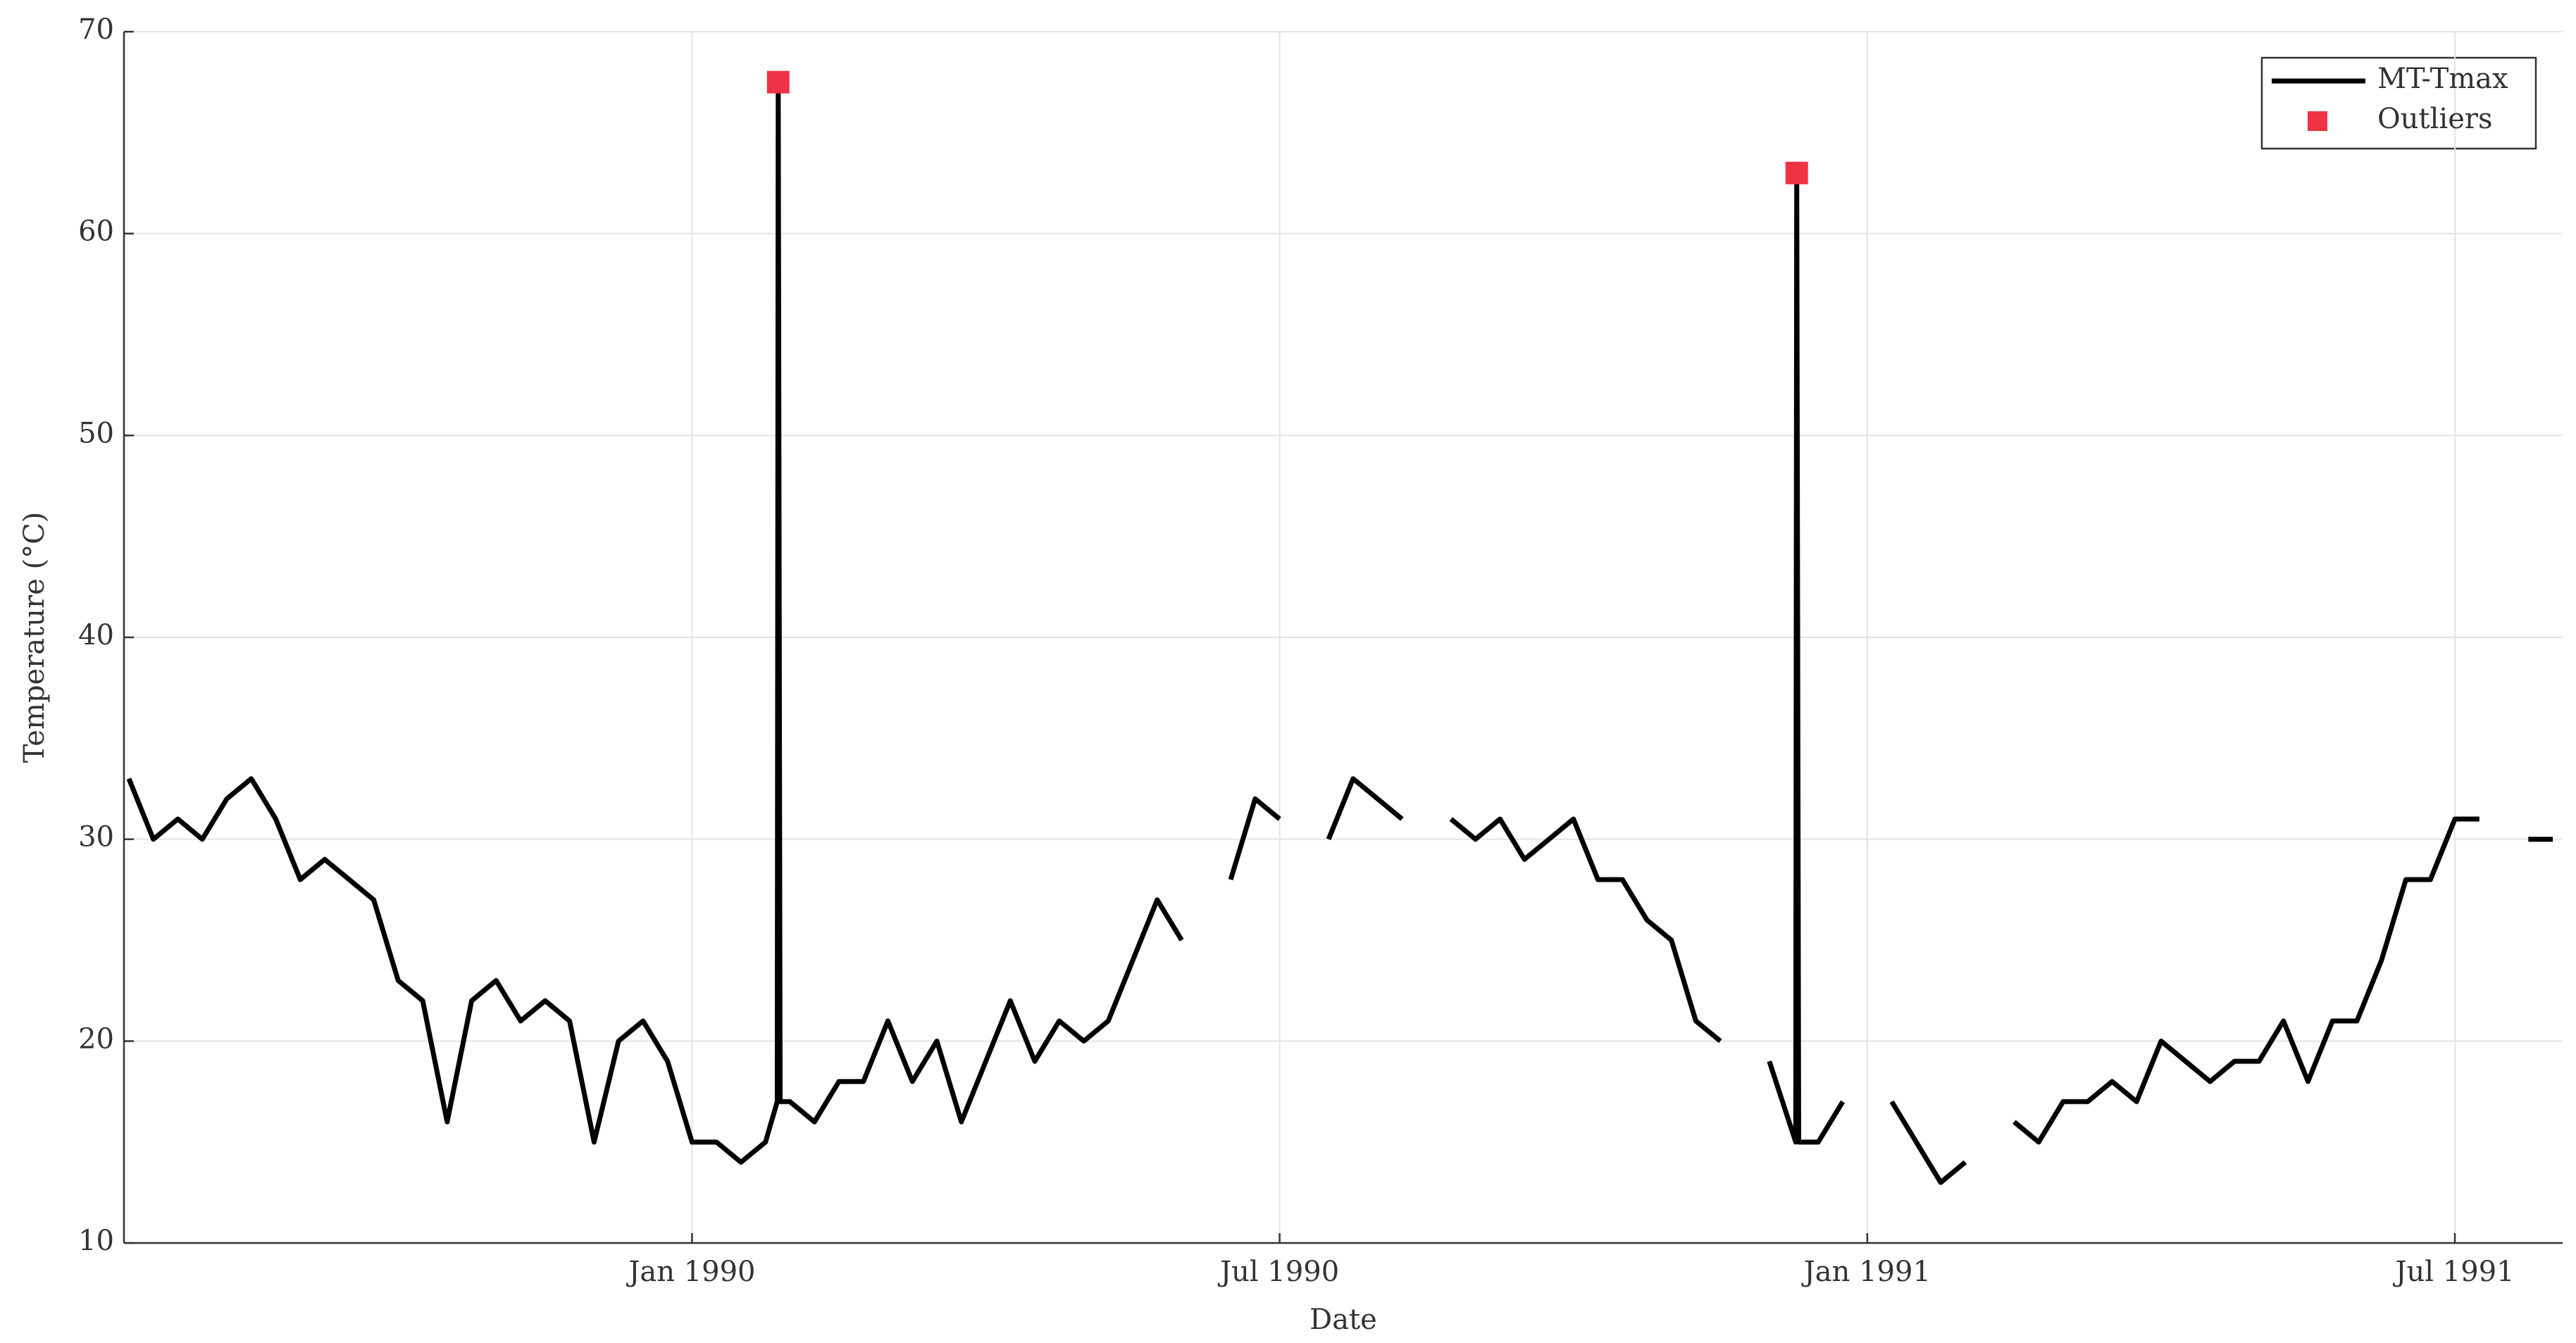 This screenshot has height=1343, width=2576. What do you see at coordinates (1278, 1272) in the screenshot?
I see `x-tick-label: Jul 1990` at bounding box center [1278, 1272].